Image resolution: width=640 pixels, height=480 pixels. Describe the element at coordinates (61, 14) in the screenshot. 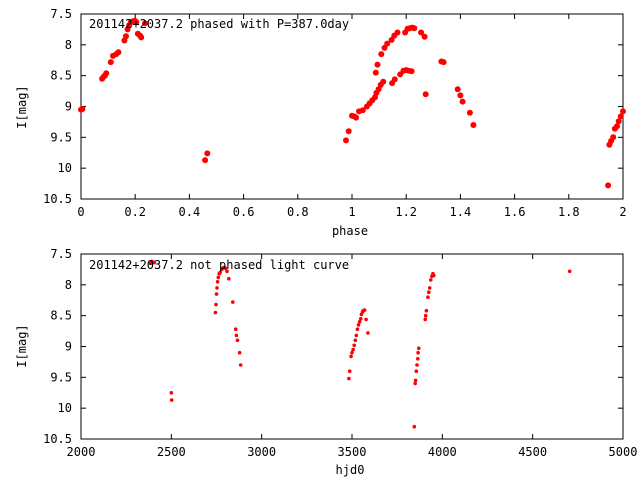

I see `y-tick-label: 7.5` at that location.